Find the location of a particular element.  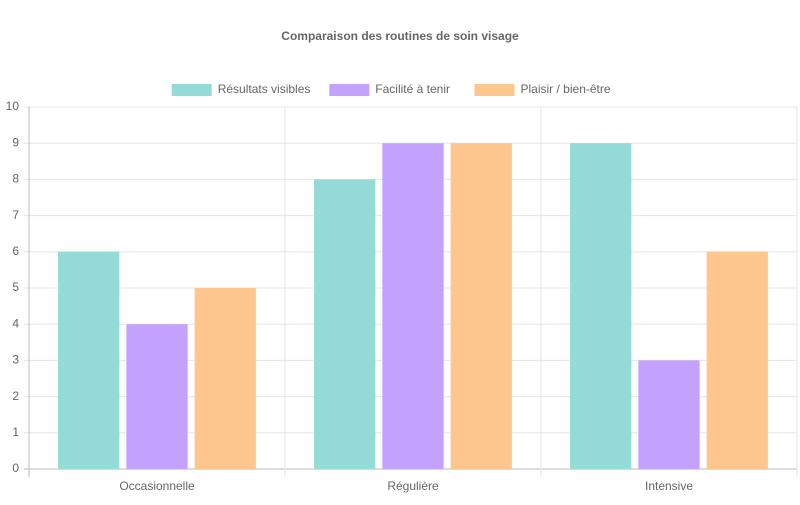

chart-title: Comparaison des routines de soin visage is located at coordinates (400, 36).